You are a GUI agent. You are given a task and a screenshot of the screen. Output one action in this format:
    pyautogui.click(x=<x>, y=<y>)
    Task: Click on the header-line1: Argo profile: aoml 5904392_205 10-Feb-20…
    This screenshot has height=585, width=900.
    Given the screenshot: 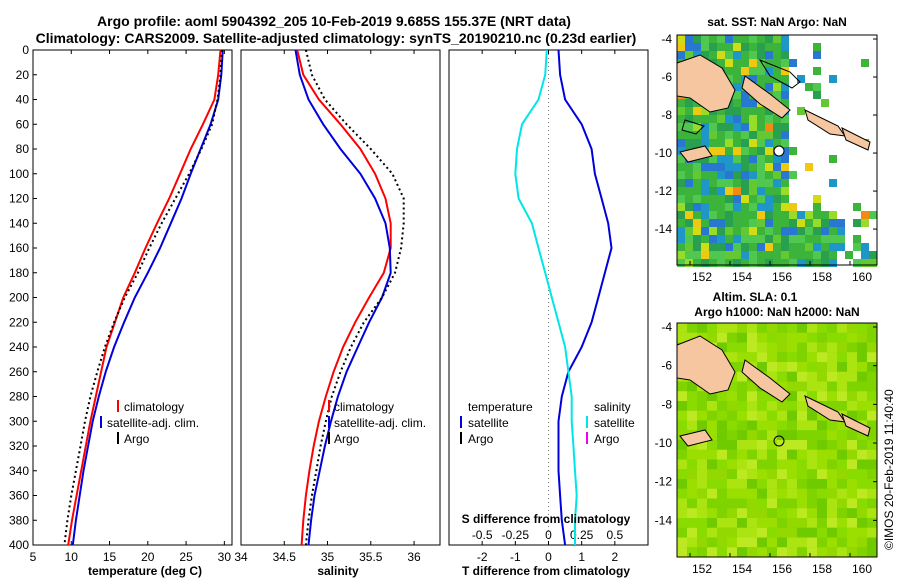 What is the action you would take?
    pyautogui.click(x=334, y=21)
    